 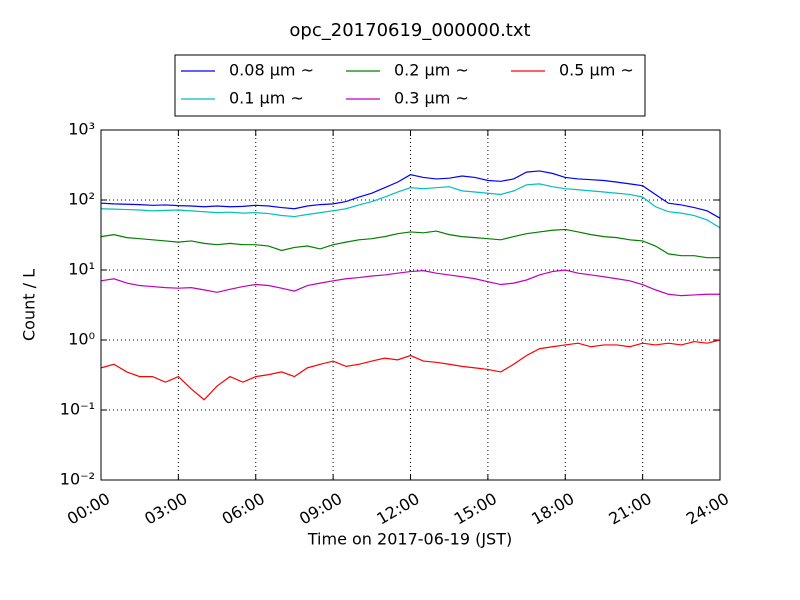 What do you see at coordinates (431, 70) in the screenshot?
I see `legend-label: 0.2 μm ~` at bounding box center [431, 70].